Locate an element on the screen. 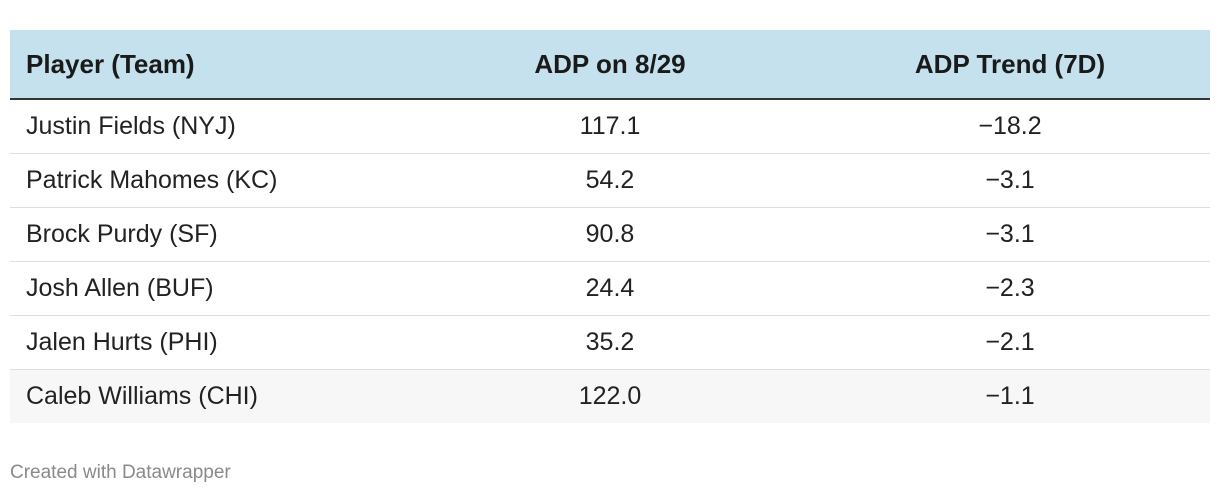 Image resolution: width=1220 pixels, height=498 pixels. table-row: Justin Fields (NYJ) 117.1 −18.2 is located at coordinates (610, 126).